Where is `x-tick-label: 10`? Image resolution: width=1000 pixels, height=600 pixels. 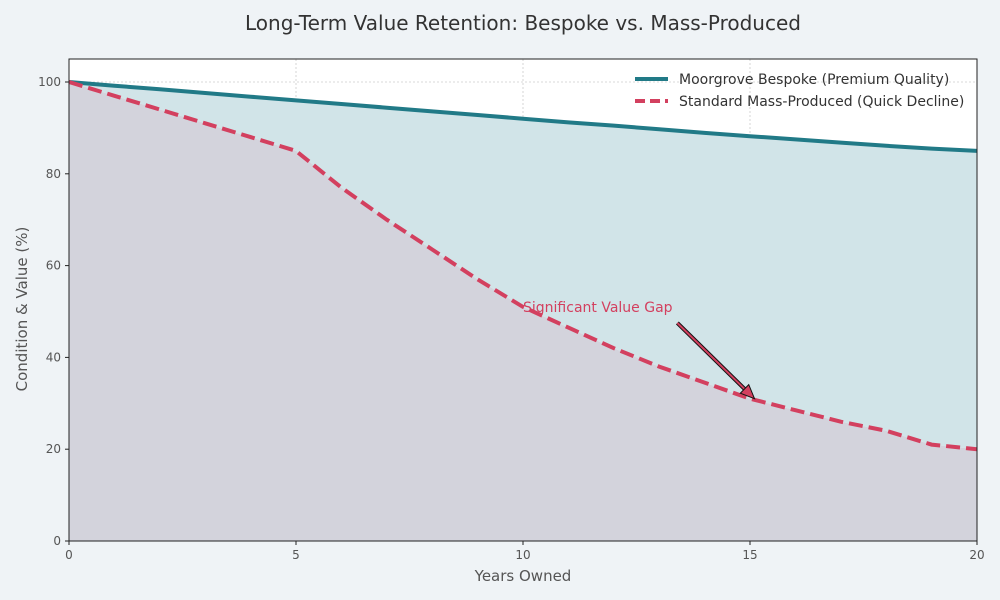 x-tick-label: 10 is located at coordinates (522, 555).